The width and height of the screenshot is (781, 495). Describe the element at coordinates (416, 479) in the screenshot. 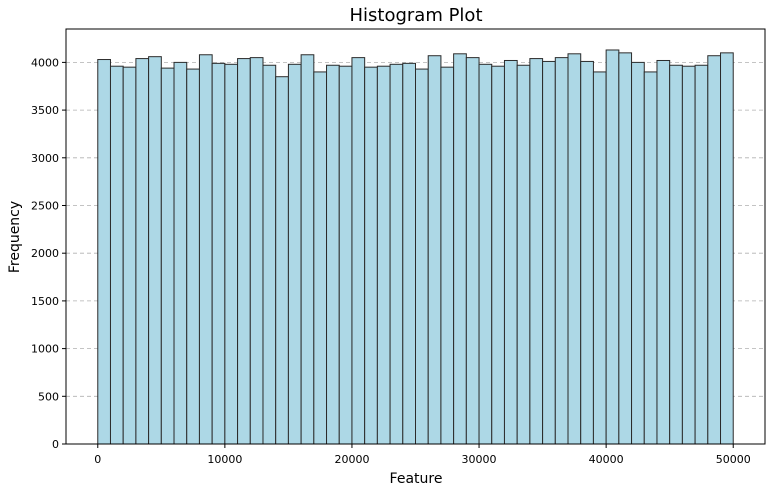

I see `x-axis-label: Feature` at that location.